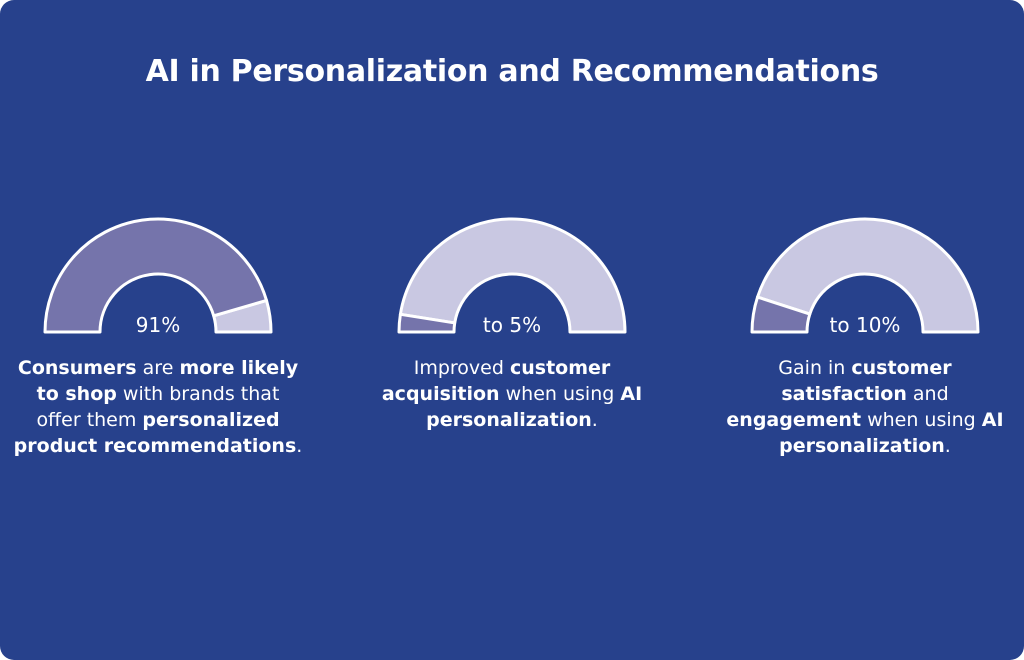 The height and width of the screenshot is (660, 1024). Describe the element at coordinates (496, 381) in the screenshot. I see `caption-part: customer acquisition` at that location.